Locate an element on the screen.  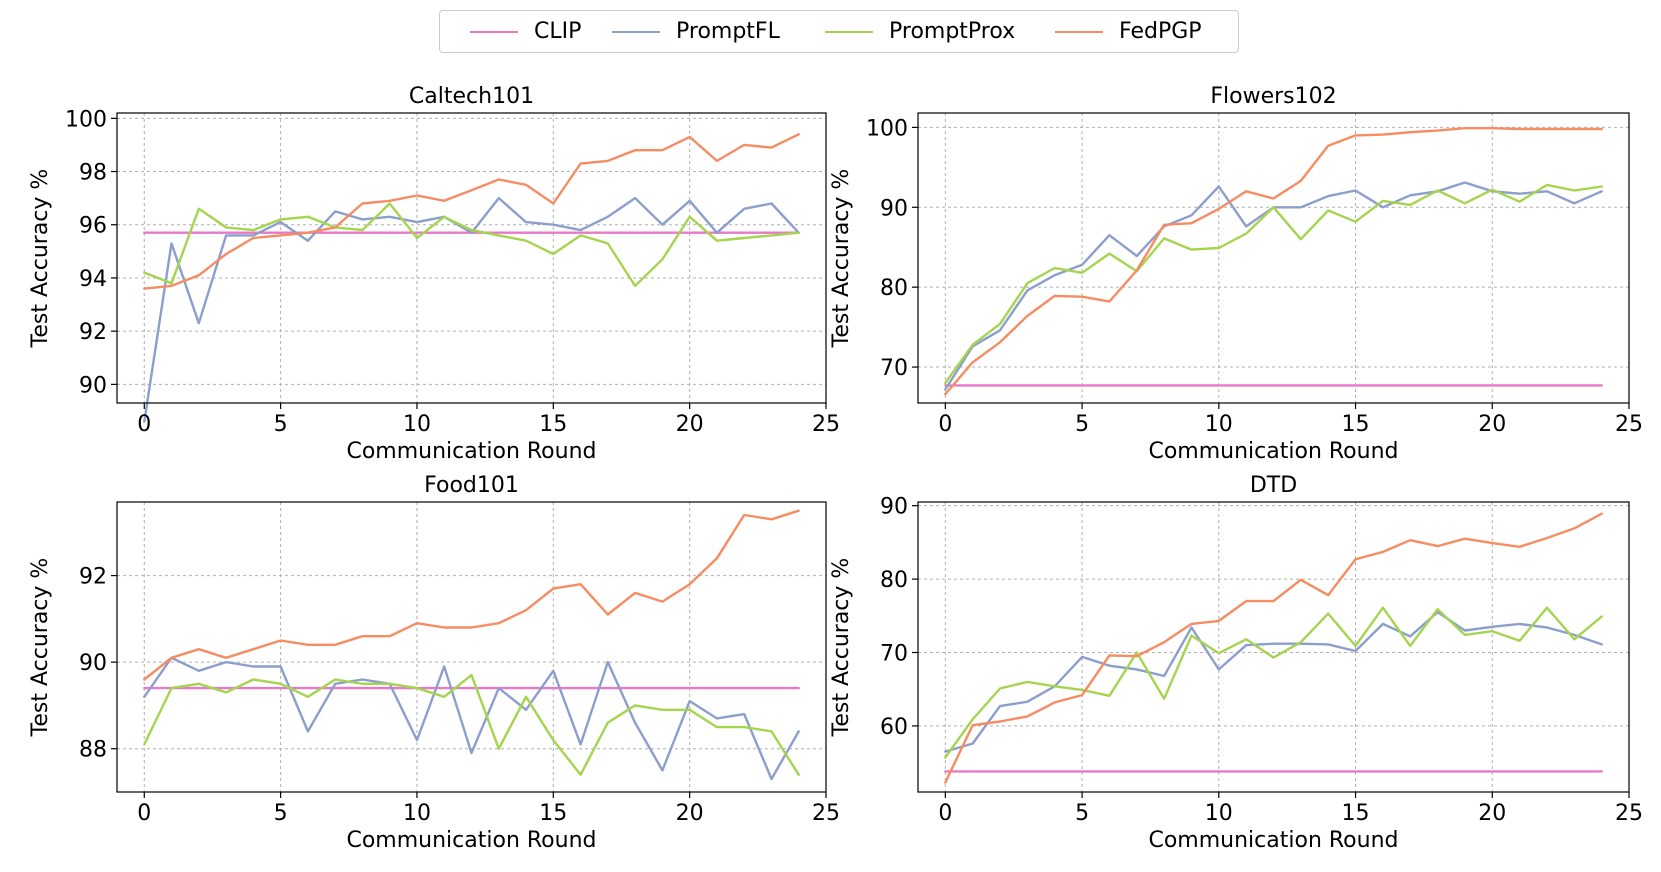
legend-swatch-promptfl is located at coordinates (636, 31).